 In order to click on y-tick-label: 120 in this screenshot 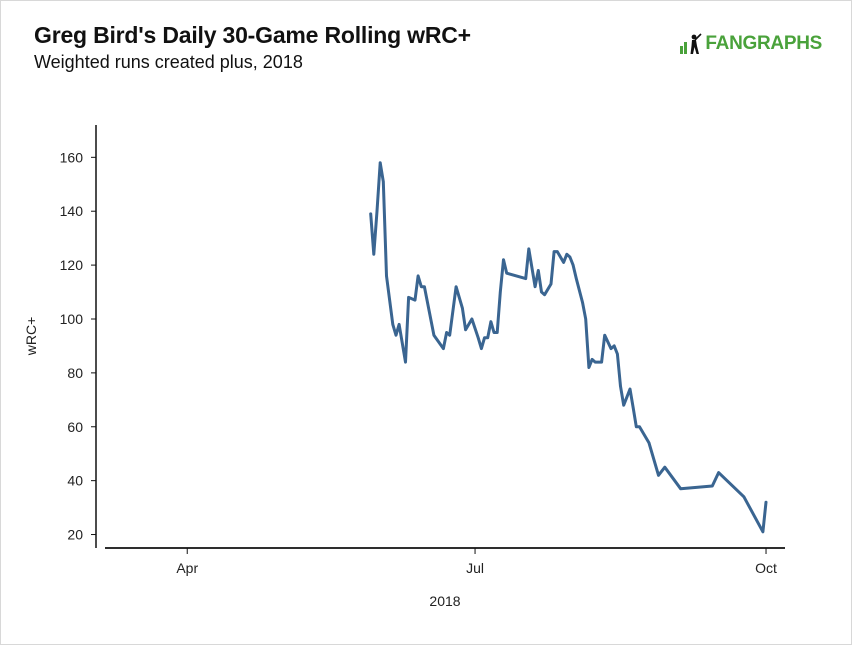, I will do `click(72, 265)`.